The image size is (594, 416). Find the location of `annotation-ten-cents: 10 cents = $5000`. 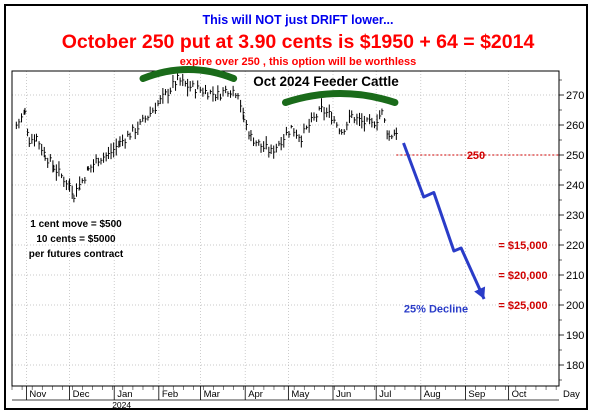

annotation-ten-cents: 10 cents = $5000 is located at coordinates (76, 239).